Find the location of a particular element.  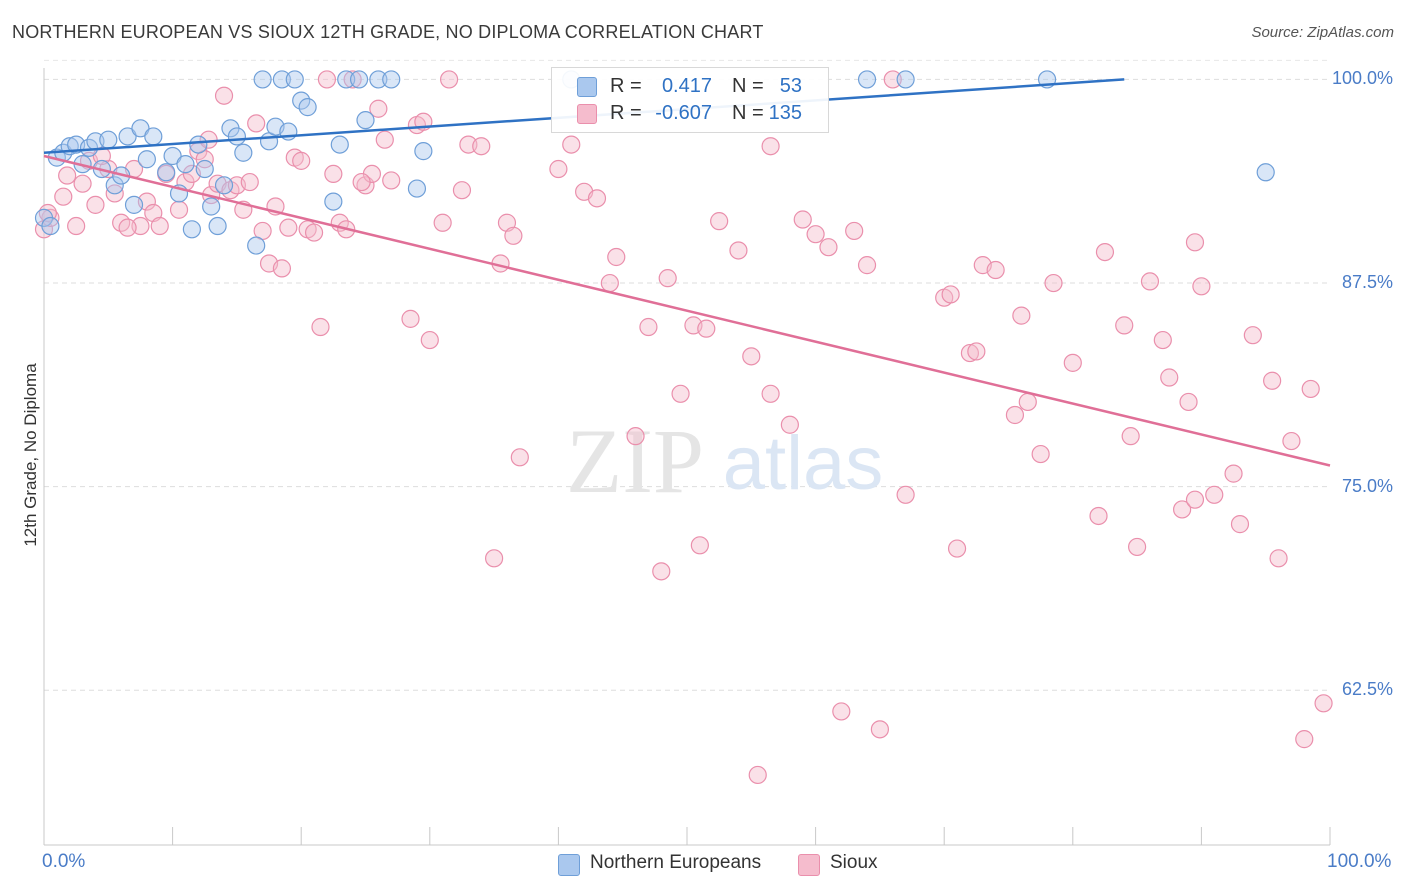

legend-row-sioux: R = -0.607 N = 135 is located at coordinates (690, 114).